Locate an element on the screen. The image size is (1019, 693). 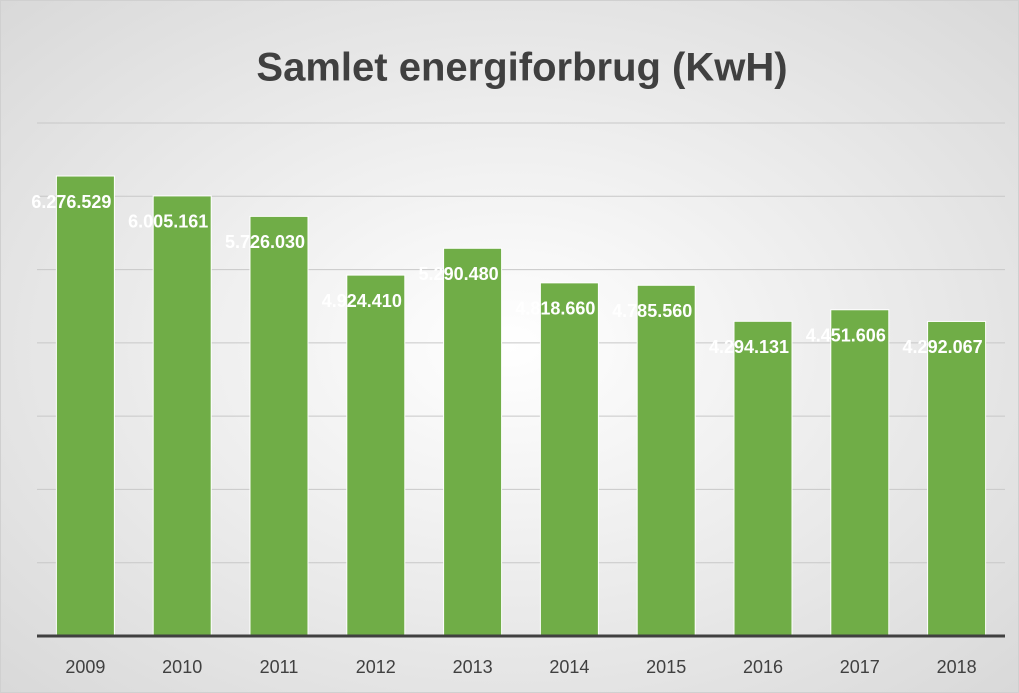
x-tick-label: 2010 is located at coordinates (182, 667).